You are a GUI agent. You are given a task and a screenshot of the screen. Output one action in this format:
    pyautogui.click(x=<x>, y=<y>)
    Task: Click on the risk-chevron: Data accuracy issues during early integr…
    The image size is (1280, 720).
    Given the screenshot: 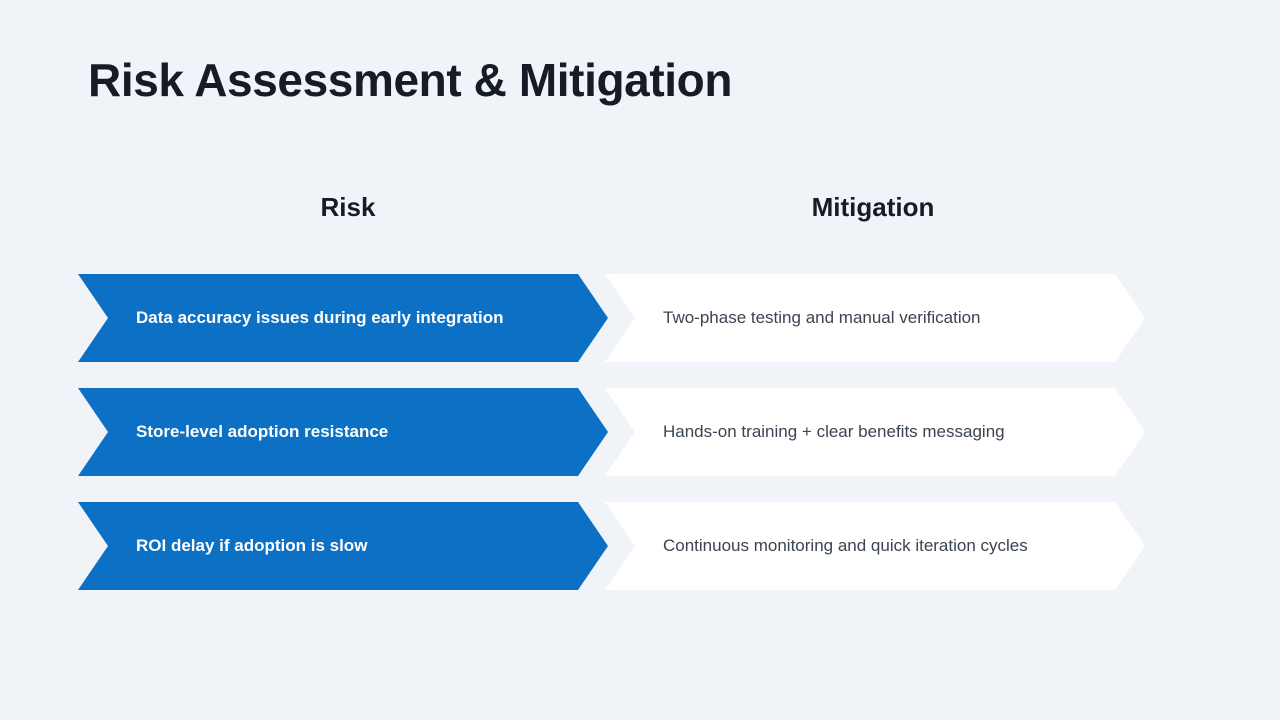 What is the action you would take?
    pyautogui.click(x=343, y=318)
    